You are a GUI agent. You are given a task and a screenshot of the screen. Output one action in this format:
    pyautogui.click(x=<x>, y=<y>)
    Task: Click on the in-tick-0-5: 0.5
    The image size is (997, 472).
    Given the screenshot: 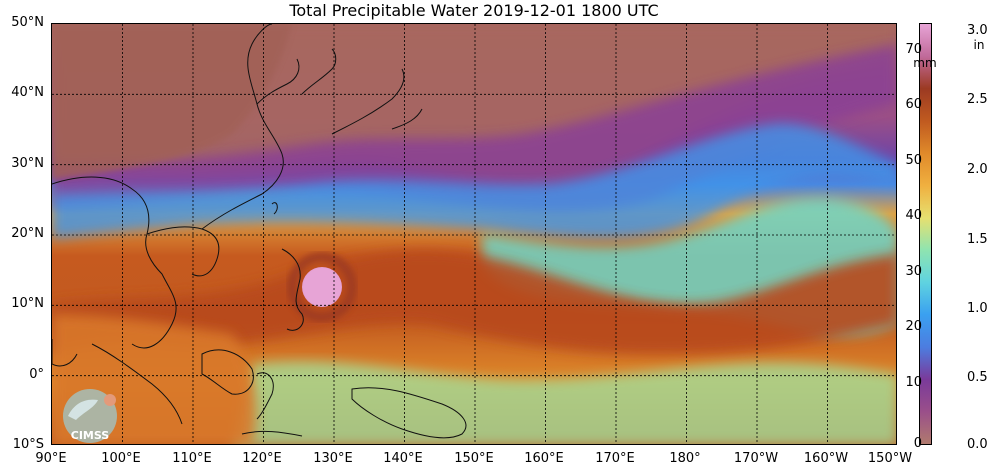 What is the action you would take?
    pyautogui.click(x=977, y=377)
    